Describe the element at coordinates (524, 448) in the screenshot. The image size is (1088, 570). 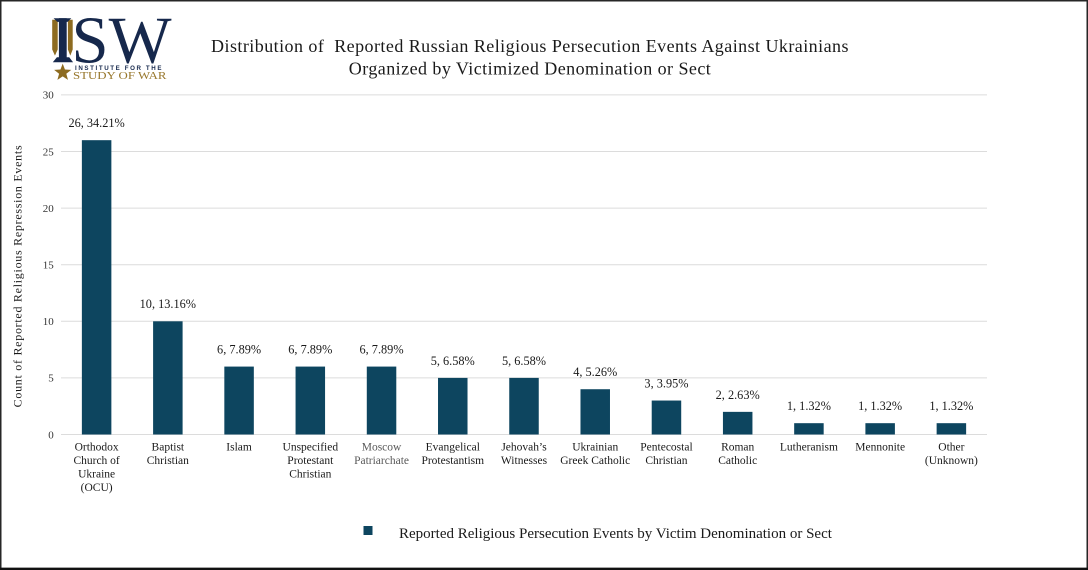
I see `svg-text: Jehovah’s` at that location.